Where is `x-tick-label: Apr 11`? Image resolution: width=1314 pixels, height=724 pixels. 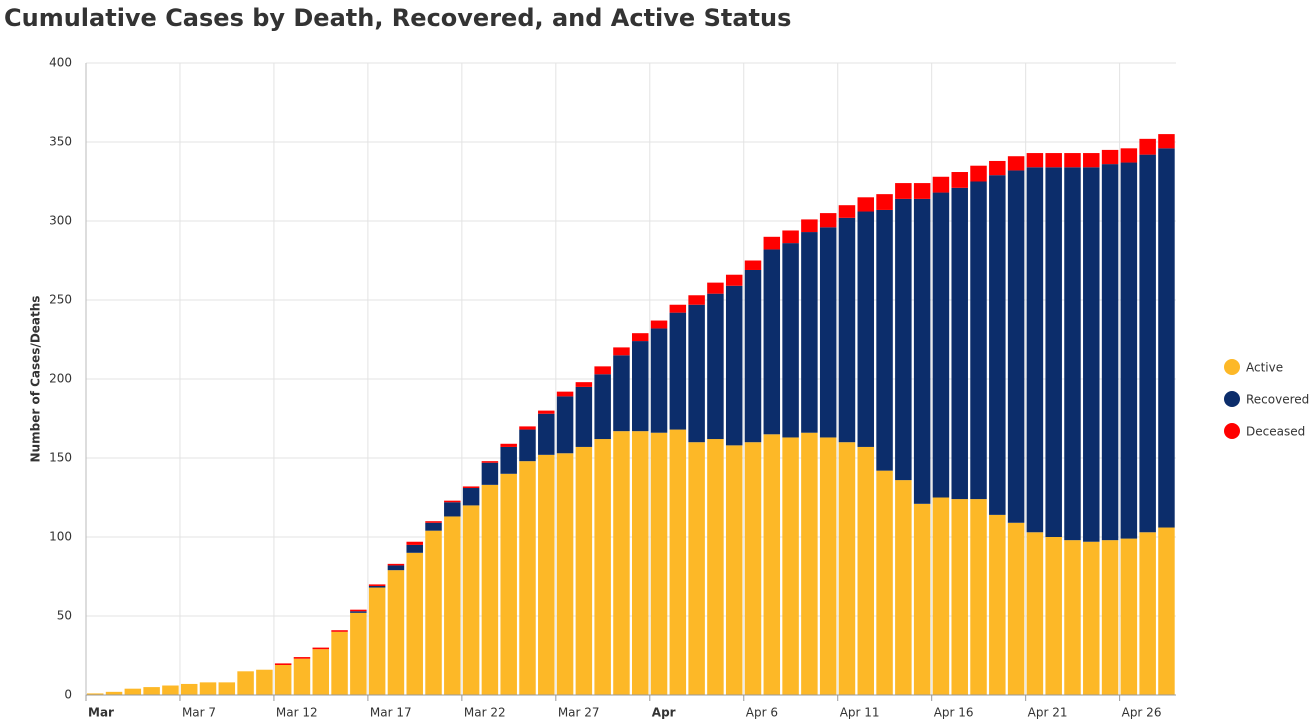 x-tick-label: Apr 11 is located at coordinates (860, 713).